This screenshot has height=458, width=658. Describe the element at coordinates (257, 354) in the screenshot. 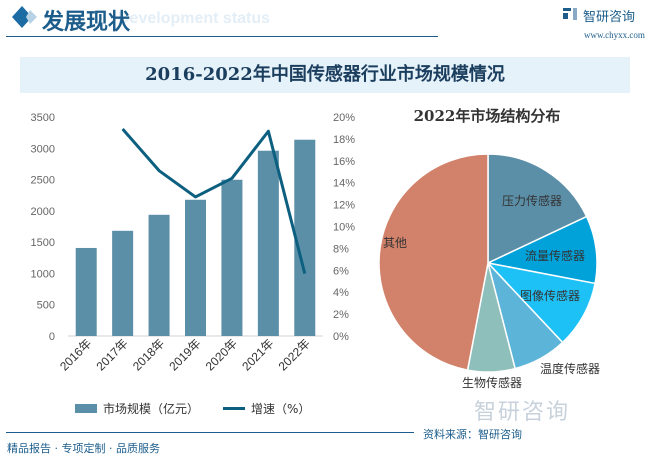

I see `x-tick-label: 2021年` at that location.